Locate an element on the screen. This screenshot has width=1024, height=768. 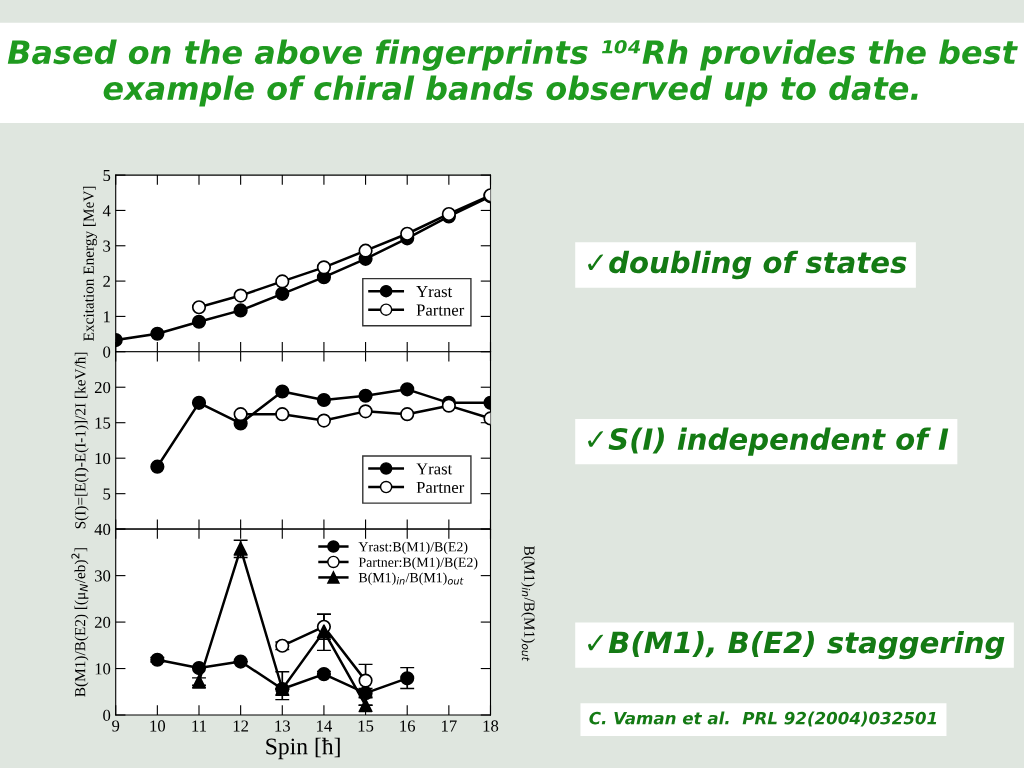
legend-label: Partner:B(M1)/B(E2) is located at coordinates (418, 563).